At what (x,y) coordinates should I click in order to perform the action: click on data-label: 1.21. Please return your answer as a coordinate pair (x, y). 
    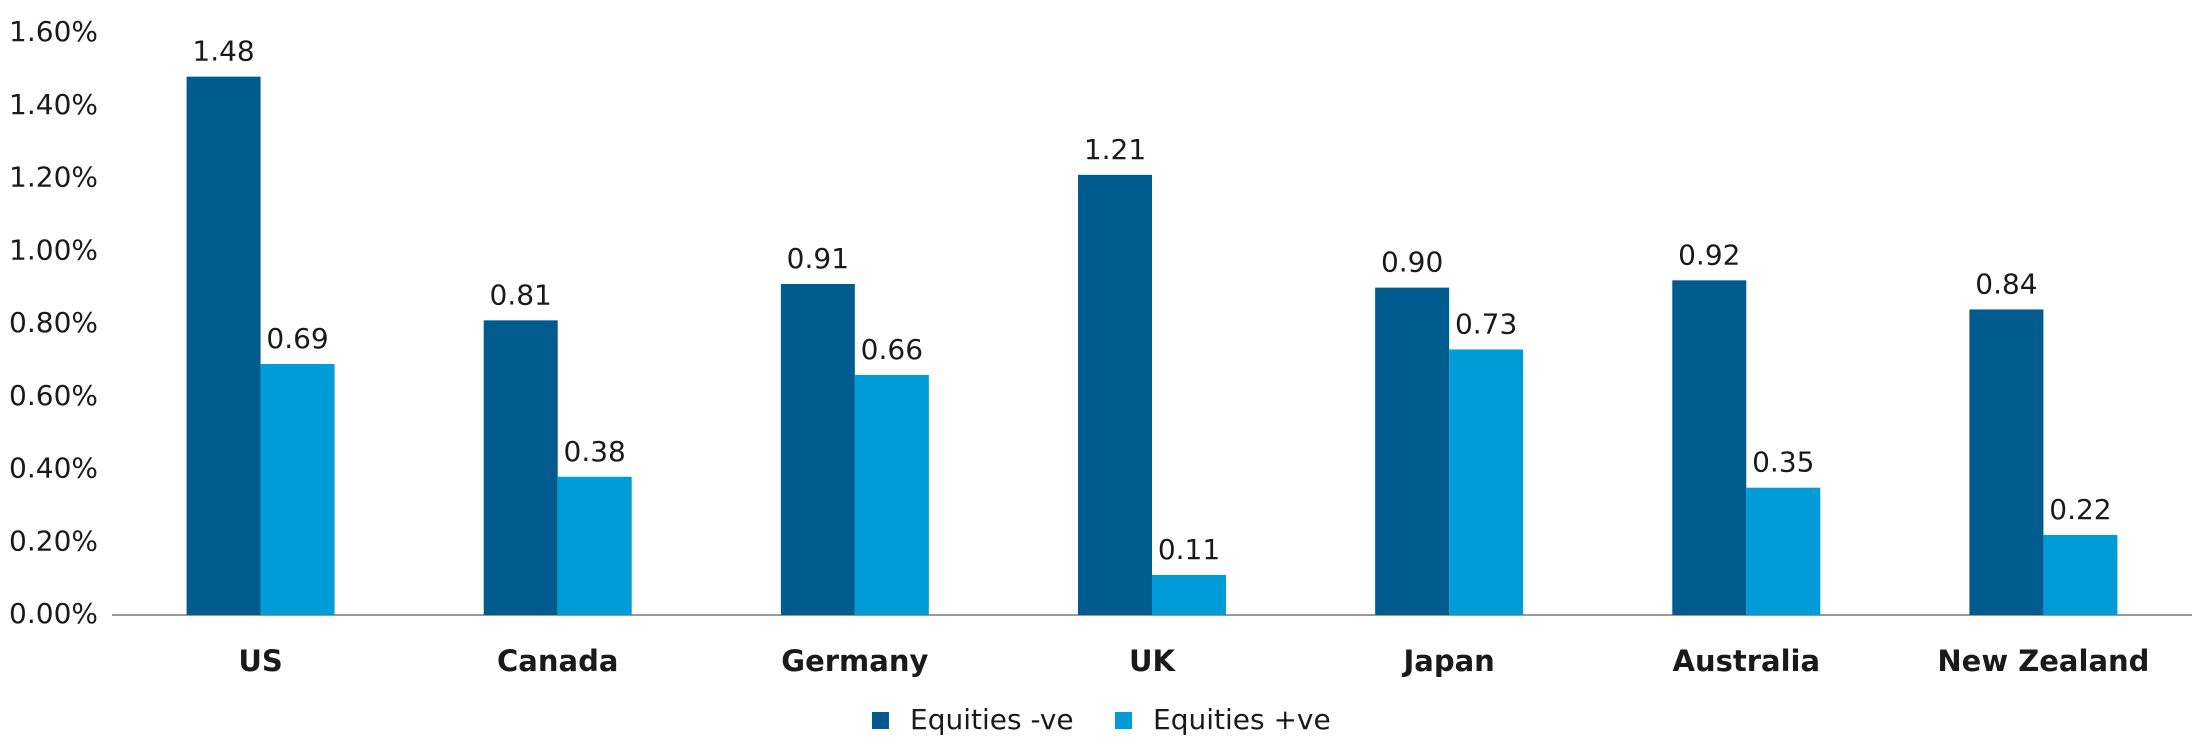
    Looking at the image, I should click on (1115, 149).